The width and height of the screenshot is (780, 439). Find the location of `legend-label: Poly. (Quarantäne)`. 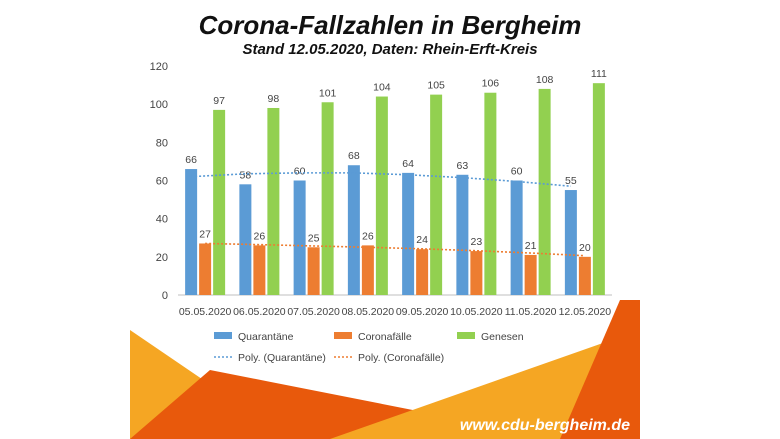

legend-label: Poly. (Quarantäne) is located at coordinates (282, 358).